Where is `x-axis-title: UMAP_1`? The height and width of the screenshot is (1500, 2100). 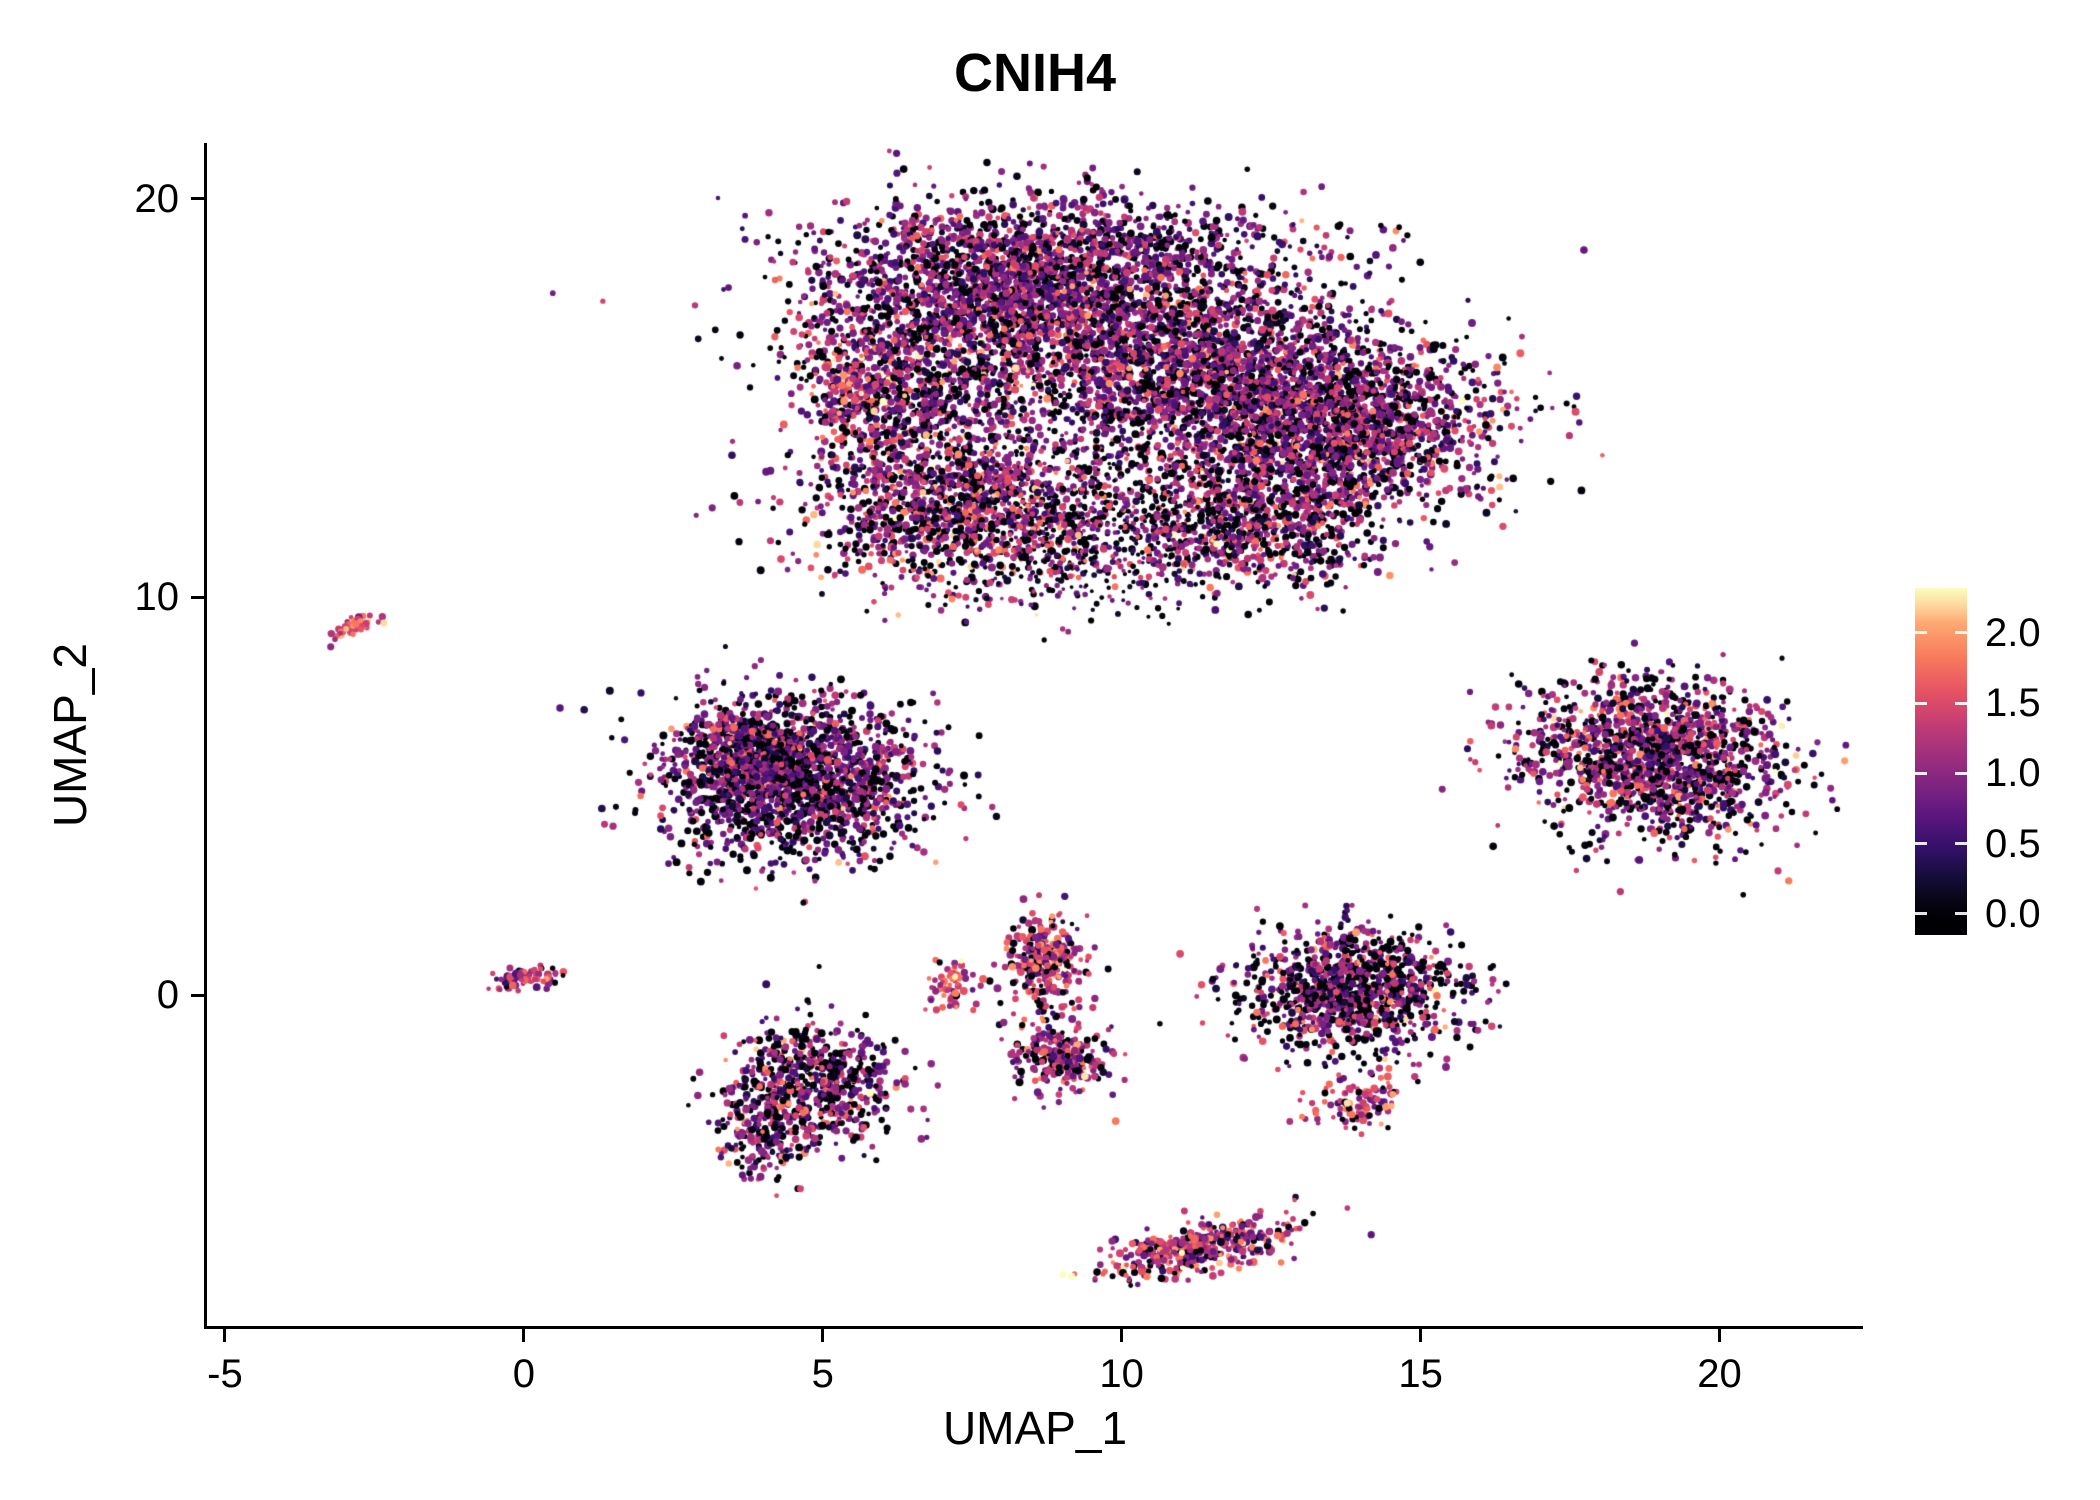
x-axis-title: UMAP_1 is located at coordinates (1035, 1428).